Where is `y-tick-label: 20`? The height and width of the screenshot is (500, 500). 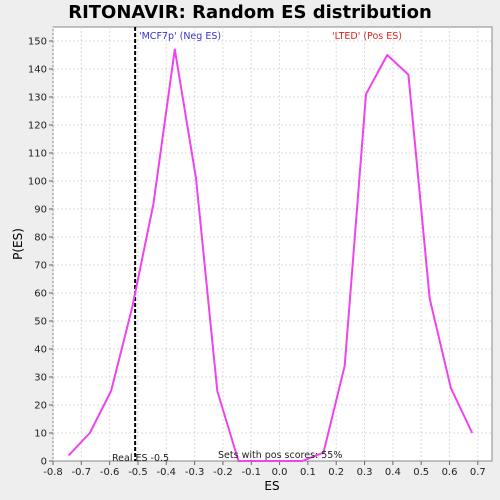 y-tick-label: 20 is located at coordinates (40, 406).